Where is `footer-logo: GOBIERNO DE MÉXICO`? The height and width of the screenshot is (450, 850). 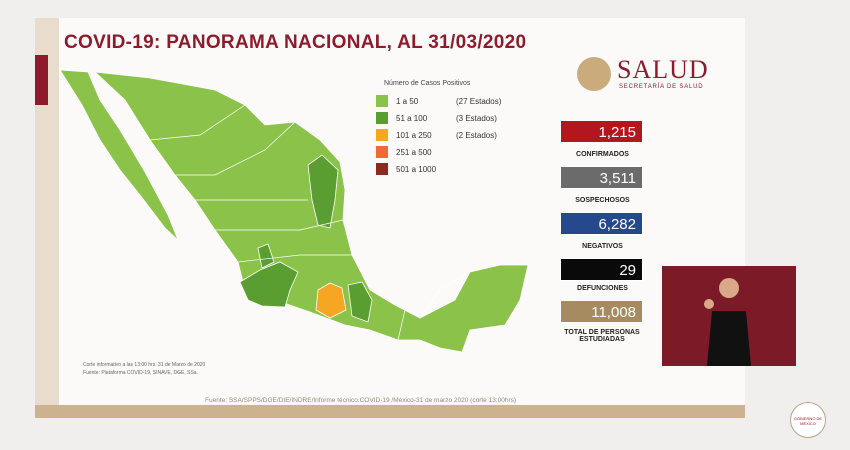 footer-logo: GOBIERNO DE MÉXICO is located at coordinates (808, 420).